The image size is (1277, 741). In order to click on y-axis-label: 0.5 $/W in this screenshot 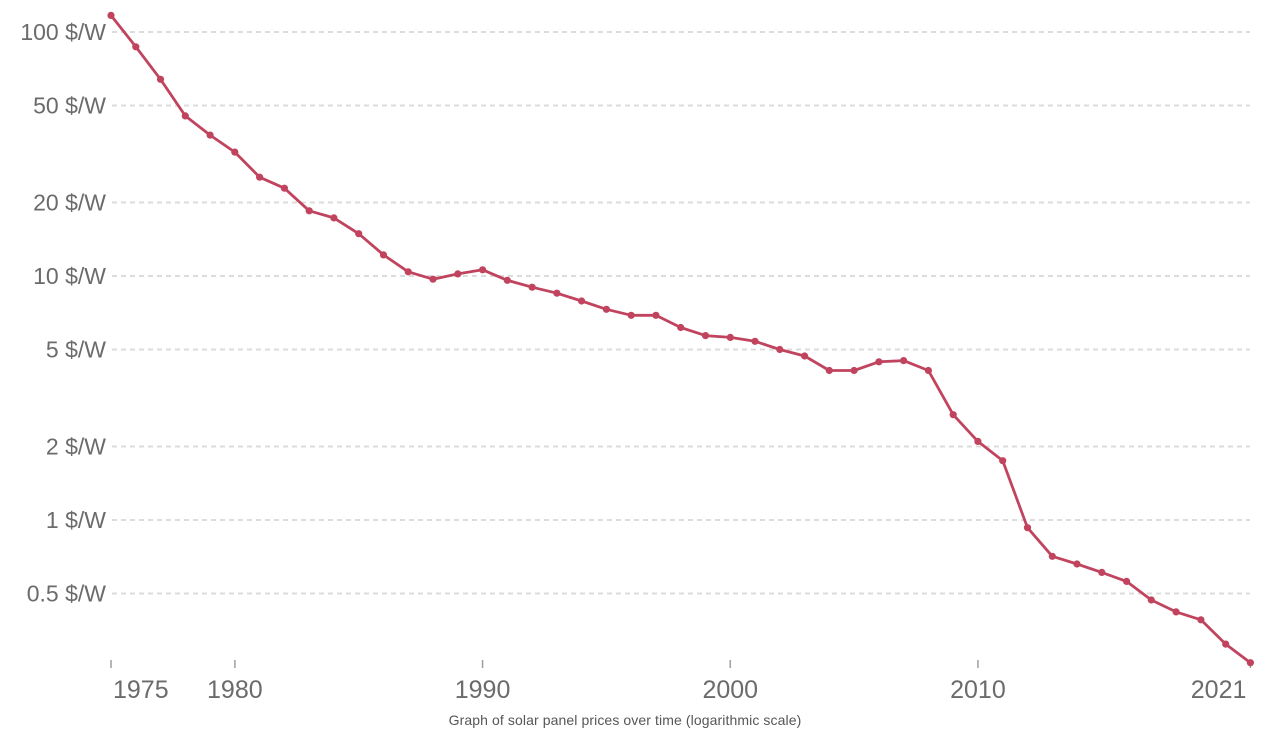, I will do `click(67, 593)`.